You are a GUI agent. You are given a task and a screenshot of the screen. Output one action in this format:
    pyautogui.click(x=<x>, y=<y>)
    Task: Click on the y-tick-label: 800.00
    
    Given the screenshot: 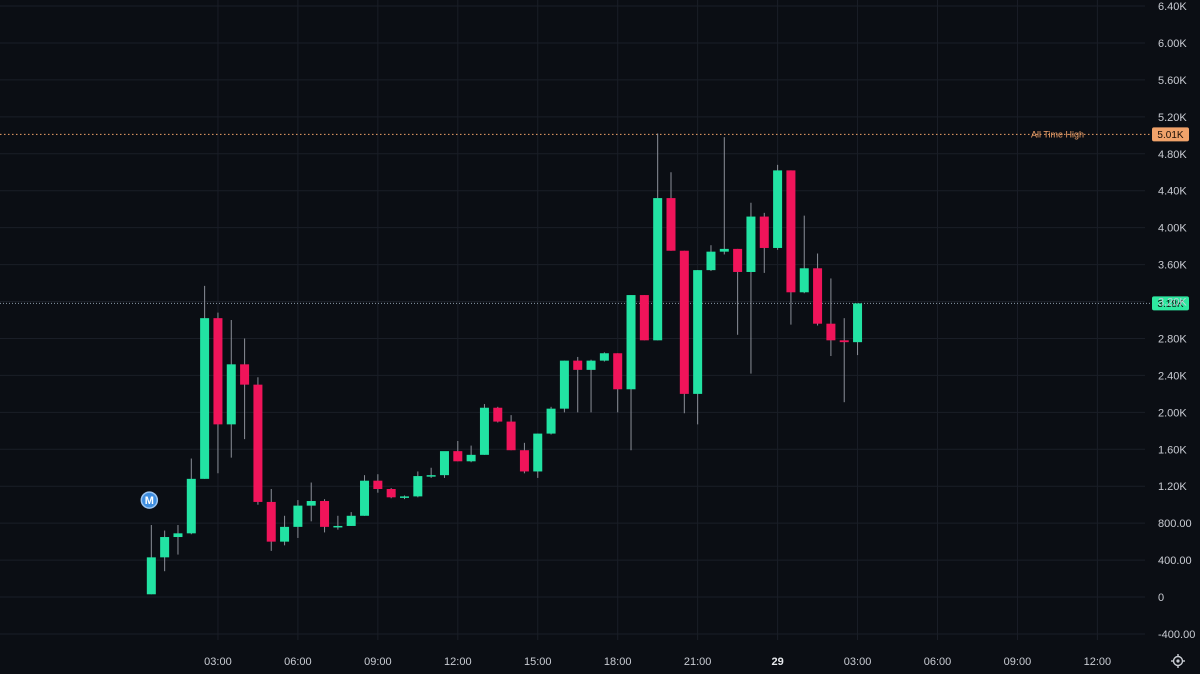 What is the action you would take?
    pyautogui.click(x=1175, y=524)
    